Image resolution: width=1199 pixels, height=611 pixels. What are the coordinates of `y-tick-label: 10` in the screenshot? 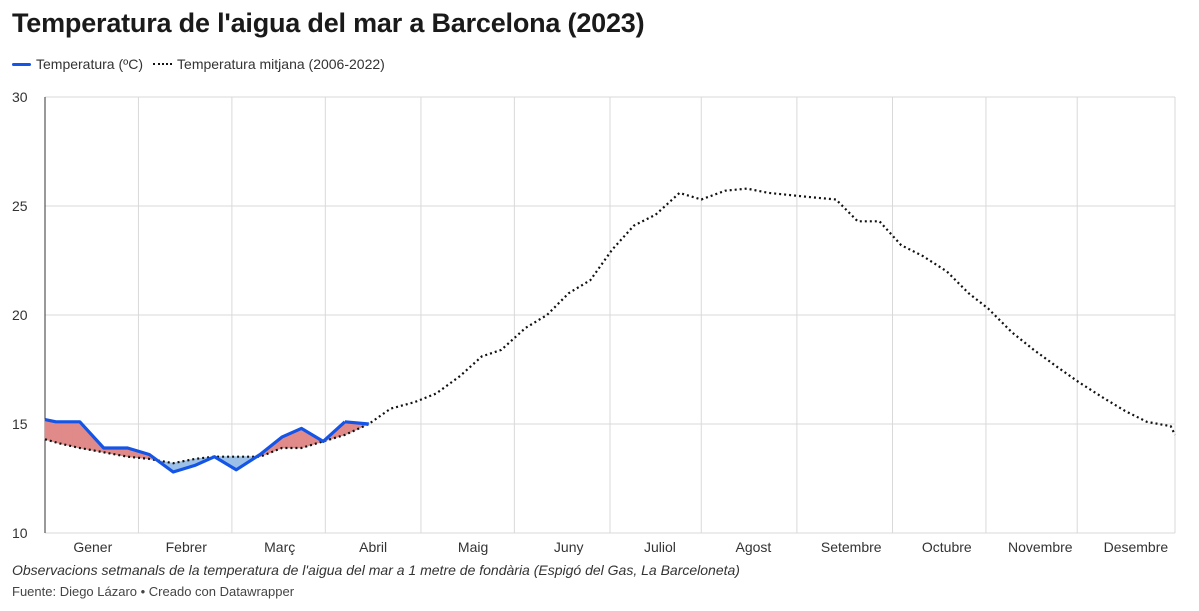 It's located at (20, 533).